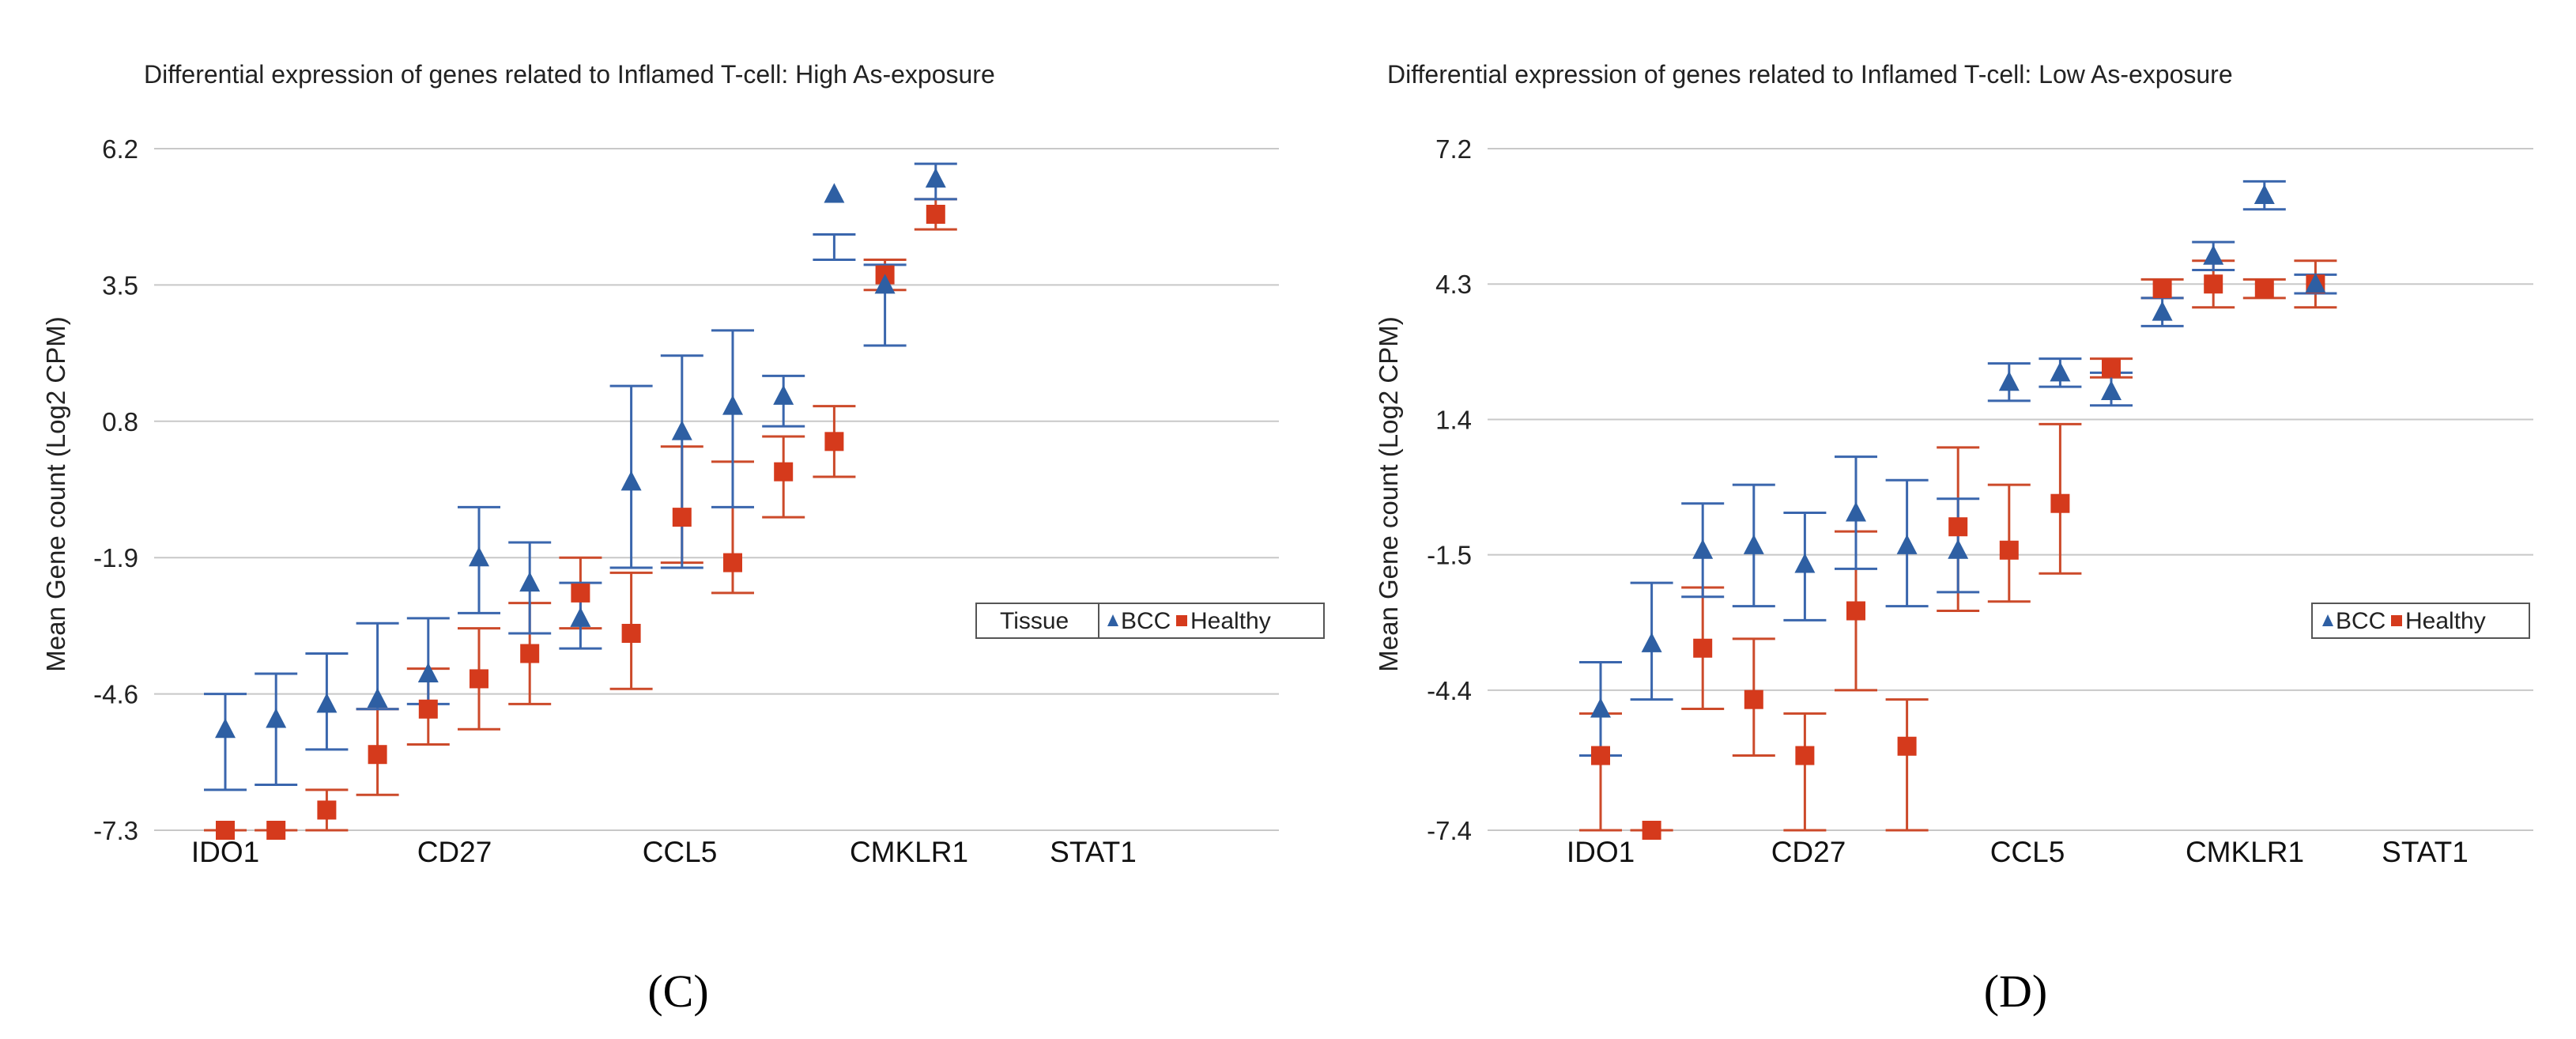 This screenshot has width=2576, height=1039. Describe the element at coordinates (1453, 149) in the screenshot. I see `y-tick-label: 7.2` at that location.